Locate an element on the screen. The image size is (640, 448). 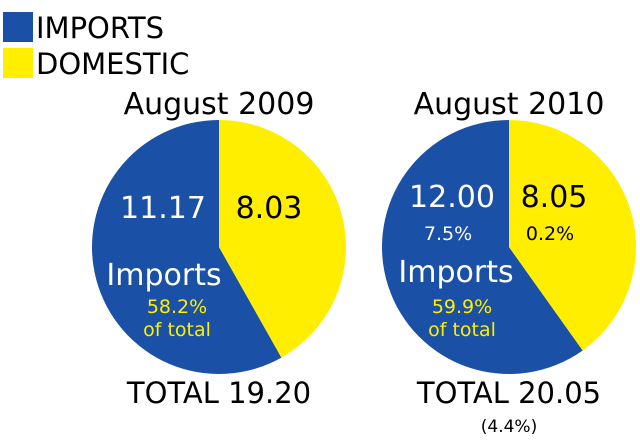
imports-share-2010: 59.9% is located at coordinates (462, 307).